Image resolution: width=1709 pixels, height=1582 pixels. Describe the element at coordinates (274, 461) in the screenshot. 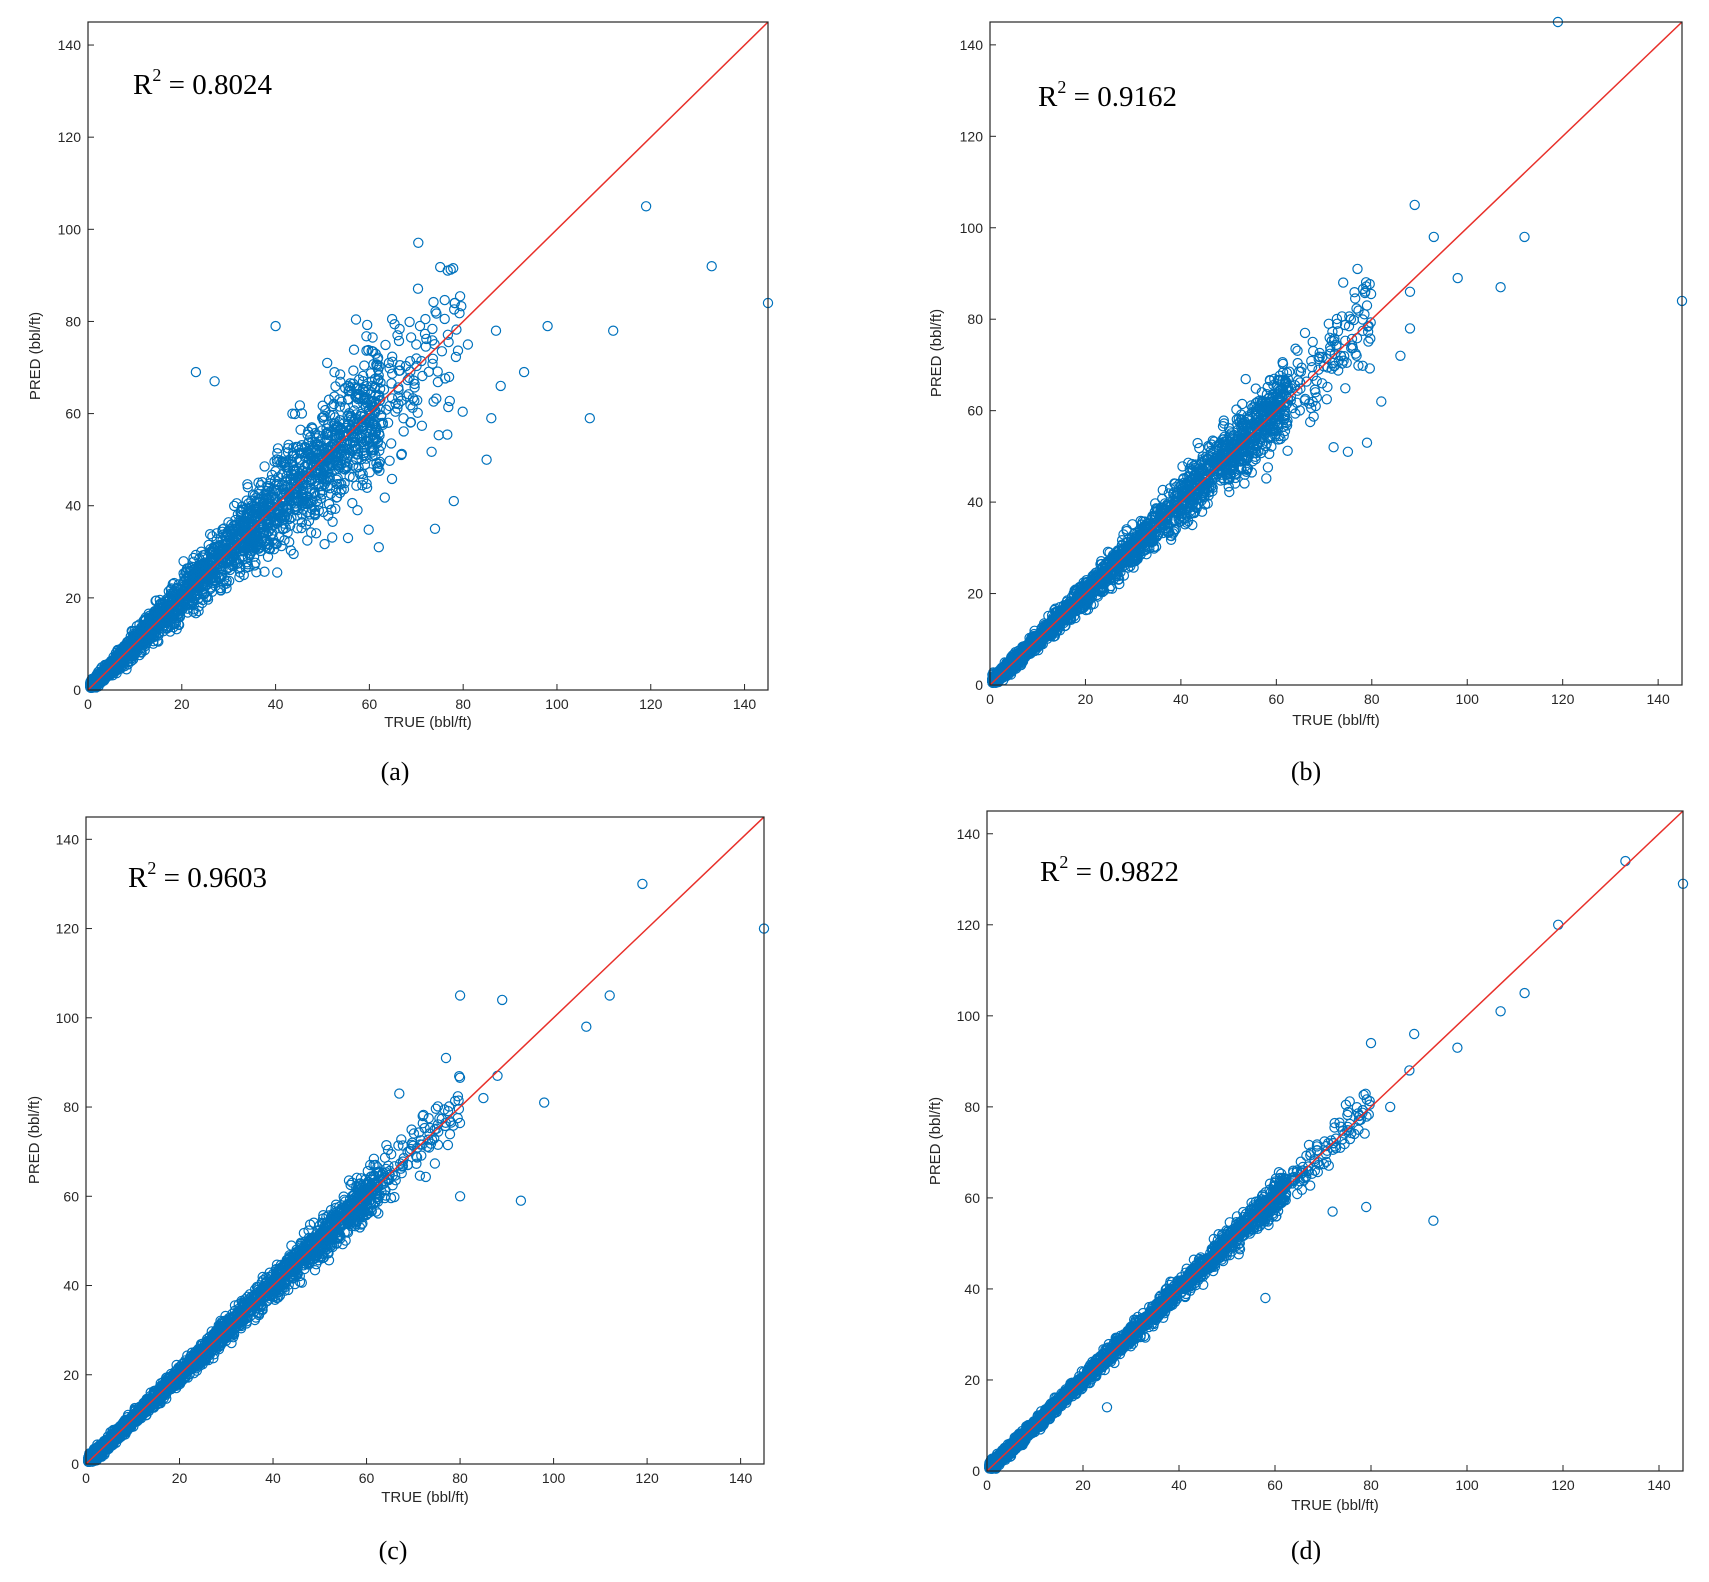

I see `scatter-point-a-2002` at that location.